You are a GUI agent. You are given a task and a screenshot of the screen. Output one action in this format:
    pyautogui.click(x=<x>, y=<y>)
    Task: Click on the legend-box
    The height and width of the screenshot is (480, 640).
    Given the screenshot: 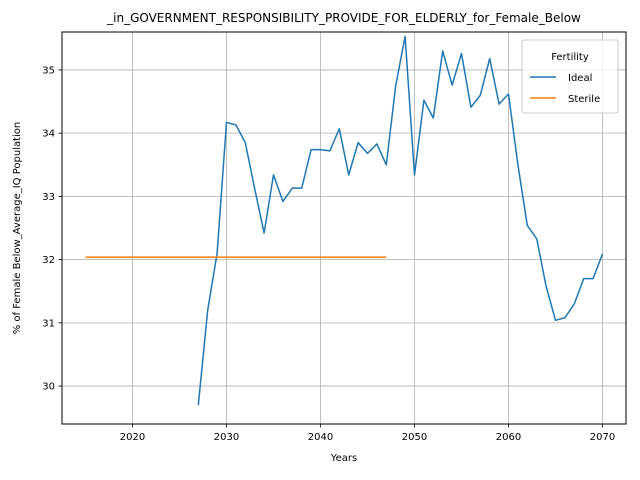 What is the action you would take?
    pyautogui.click(x=570, y=76)
    